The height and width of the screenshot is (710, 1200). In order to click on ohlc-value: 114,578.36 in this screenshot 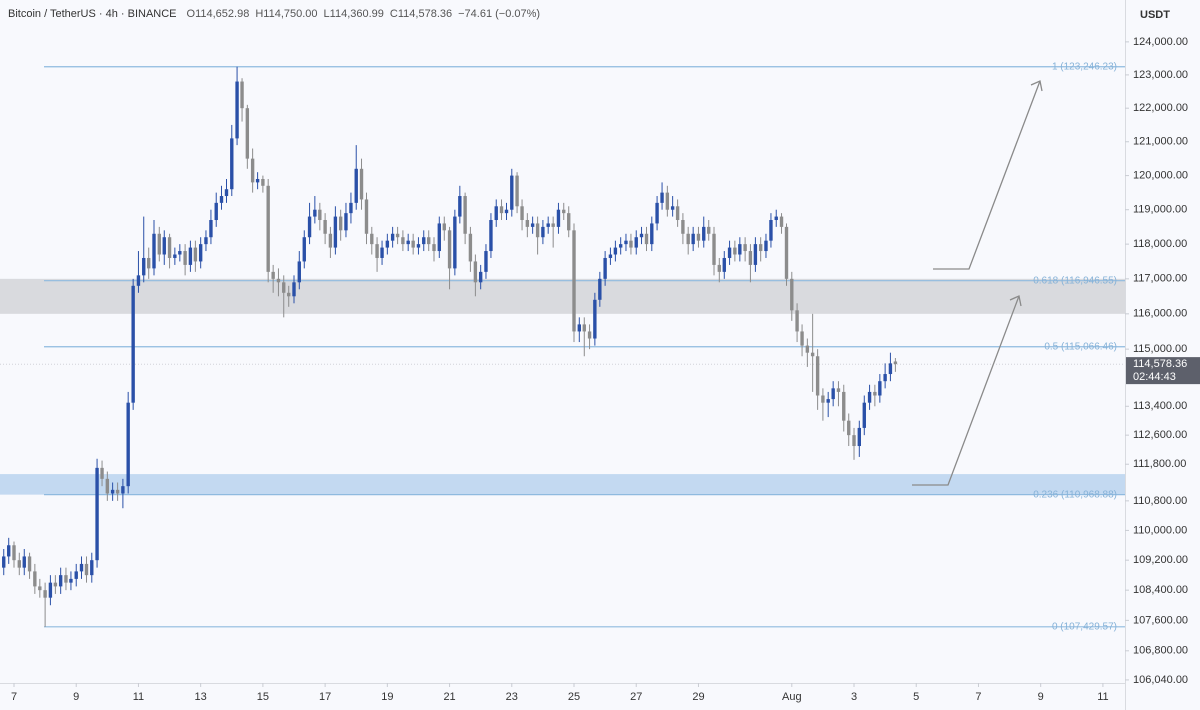, I will do `click(425, 14)`.